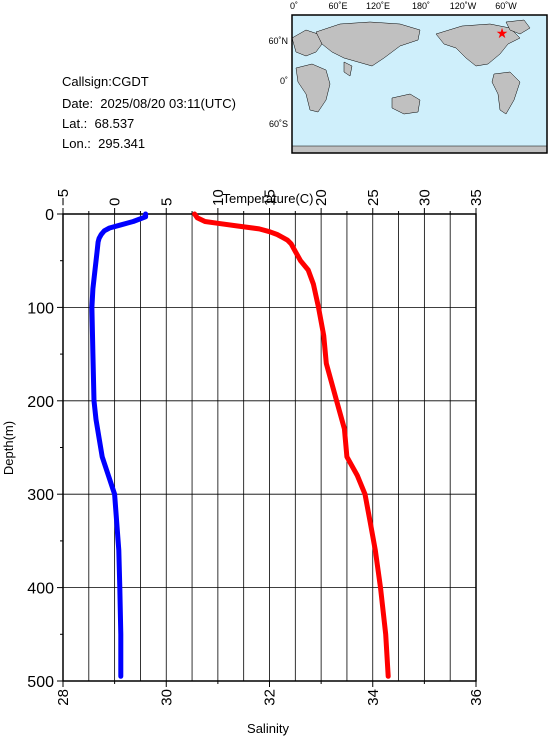 The height and width of the screenshot is (736, 553). What do you see at coordinates (45, 449) in the screenshot?
I see `depth-axis: 0 100 200 300 400 500` at bounding box center [45, 449].